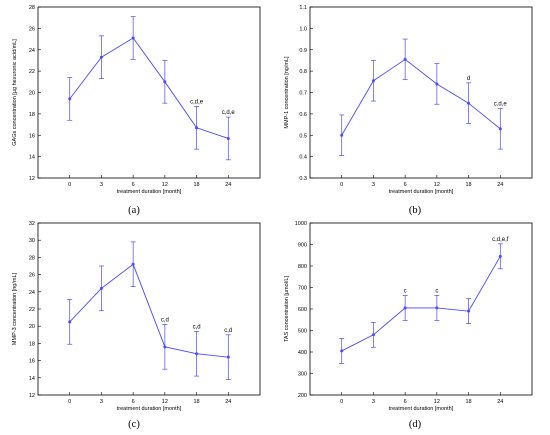  What do you see at coordinates (303, 136) in the screenshot?
I see `y-tick-label: 0.5` at bounding box center [303, 136].